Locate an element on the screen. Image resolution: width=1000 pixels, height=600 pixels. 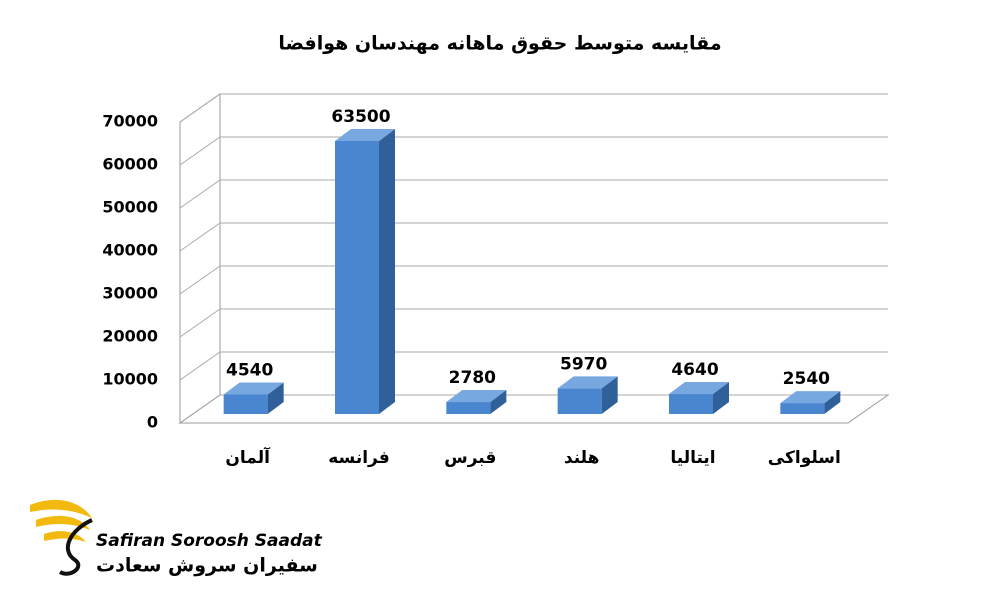
y-tick-label: 0 is located at coordinates (152, 422).